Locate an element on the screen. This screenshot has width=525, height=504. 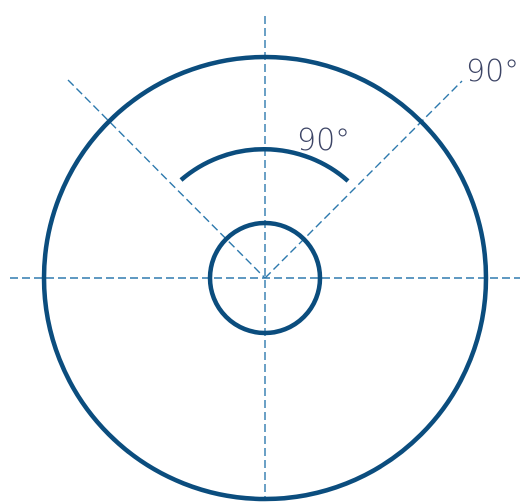
inner-angle-label: 90° is located at coordinates (323, 140).